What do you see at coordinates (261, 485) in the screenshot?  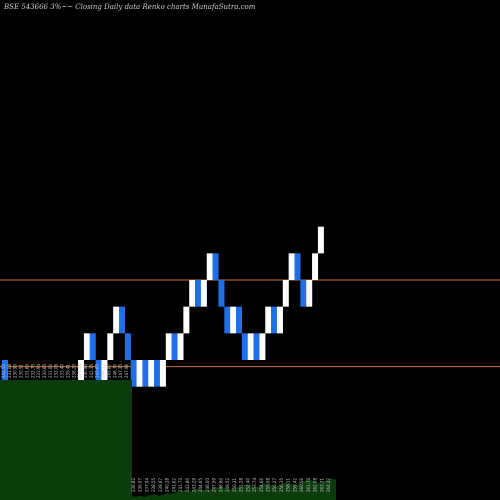 I see `date-label: 254.66` at bounding box center [261, 485].